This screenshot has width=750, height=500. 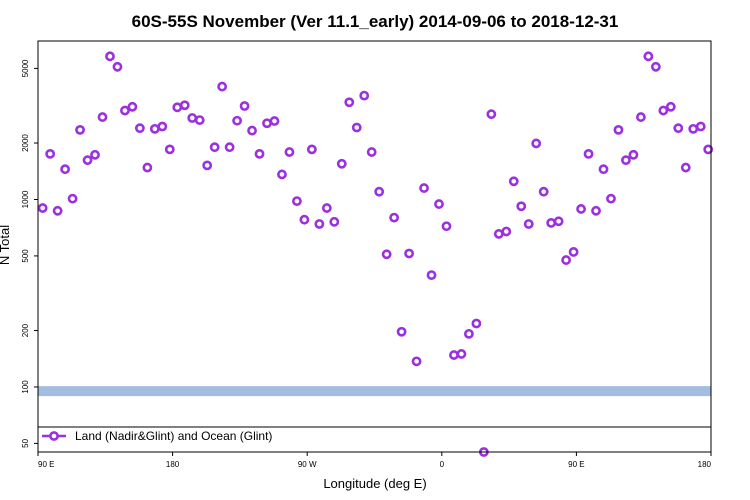 I want to click on x-tick-label-3: 0, so click(x=442, y=464).